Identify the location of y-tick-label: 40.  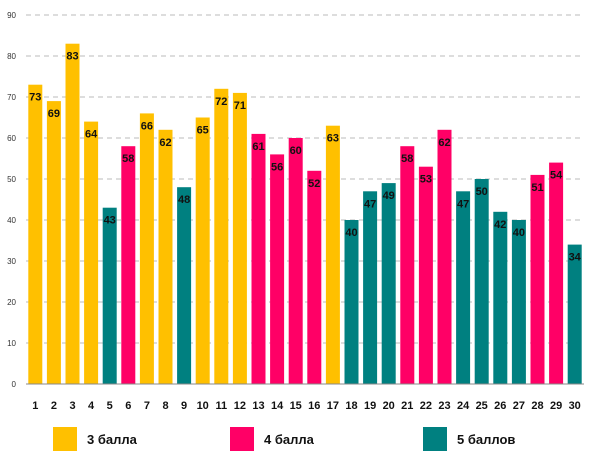
(11, 220).